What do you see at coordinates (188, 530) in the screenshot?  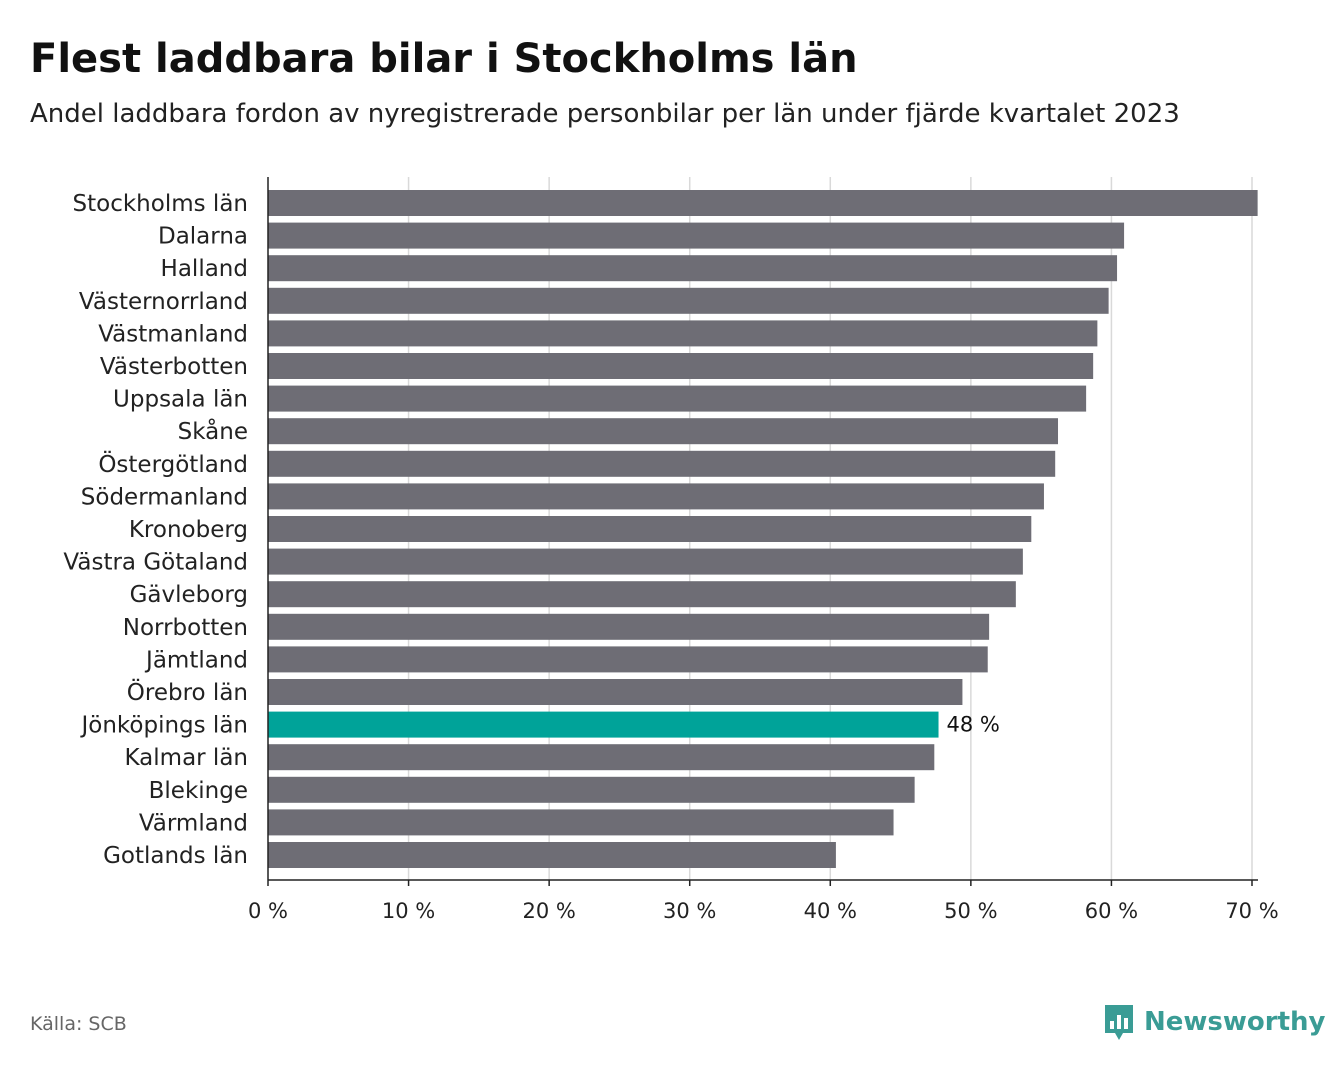 I see `category-label: Kronoberg` at bounding box center [188, 530].